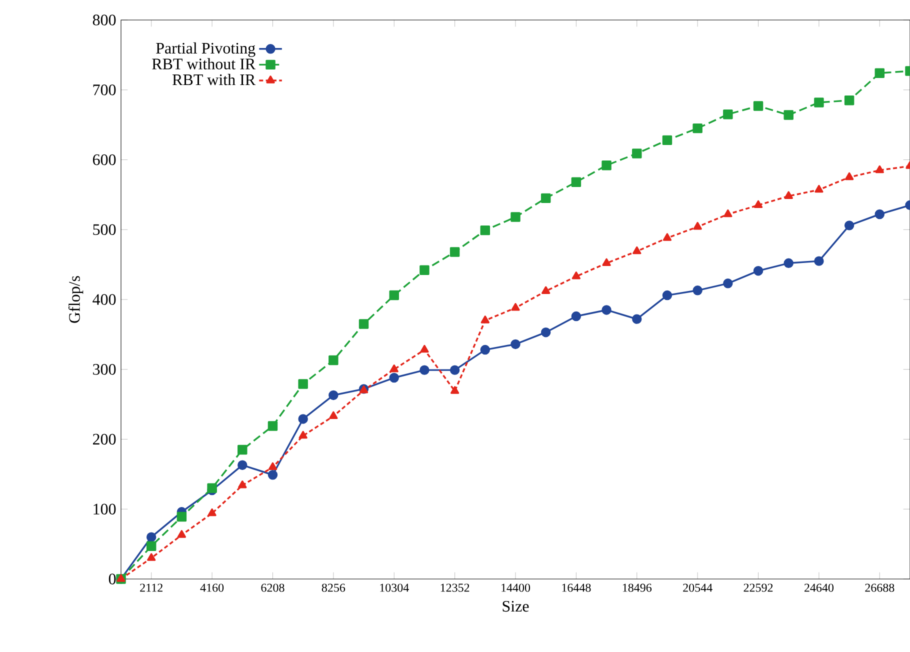 This screenshot has height=652, width=910. What do you see at coordinates (204, 64) in the screenshot?
I see `legend-label: RBT without IR` at bounding box center [204, 64].